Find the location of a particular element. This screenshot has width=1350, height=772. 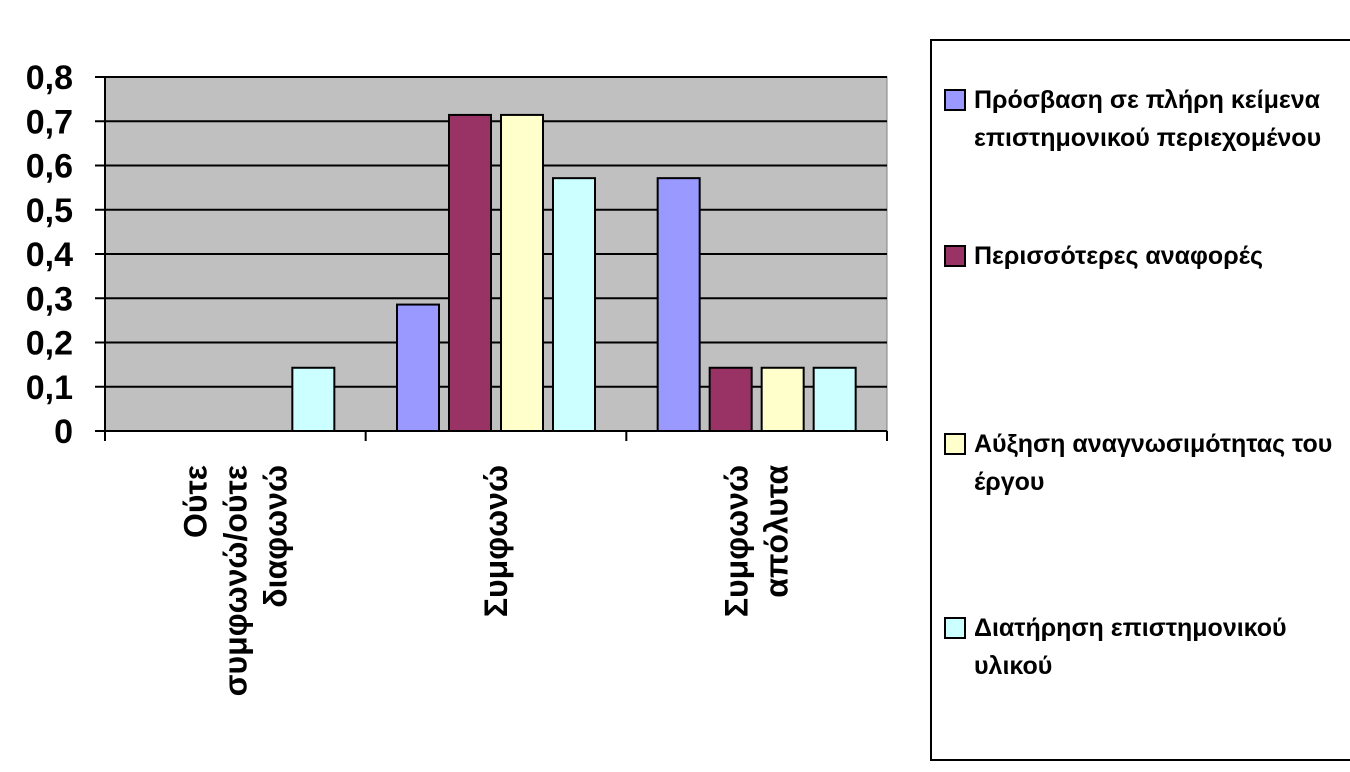

y-tick-label: 0,7 is located at coordinates (49, 122).